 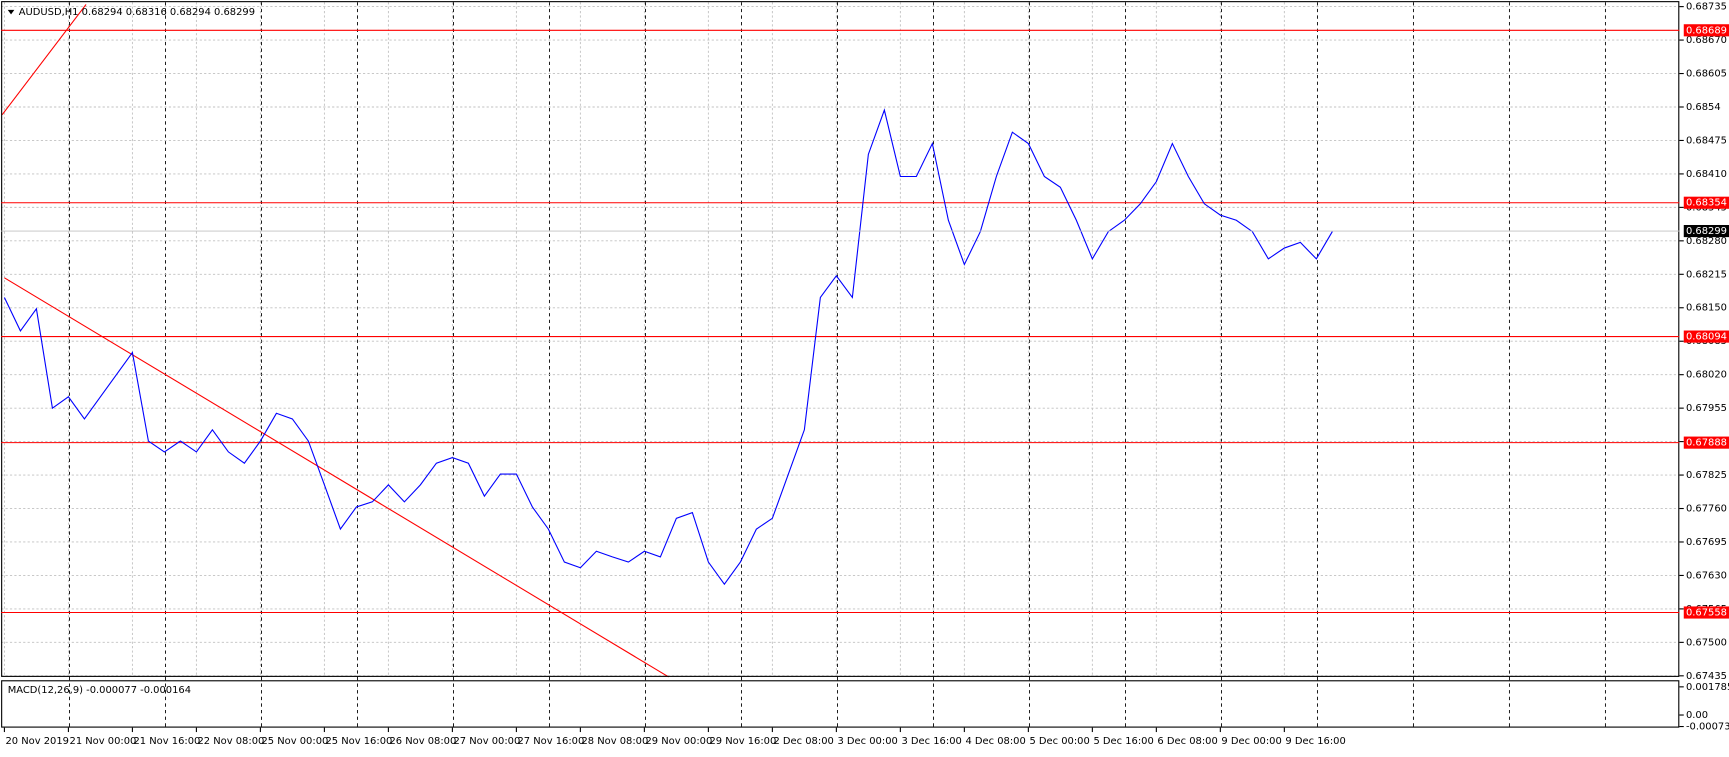 What do you see at coordinates (742, 741) in the screenshot?
I see `x-tick-label: 29 Nov 16:00` at bounding box center [742, 741].